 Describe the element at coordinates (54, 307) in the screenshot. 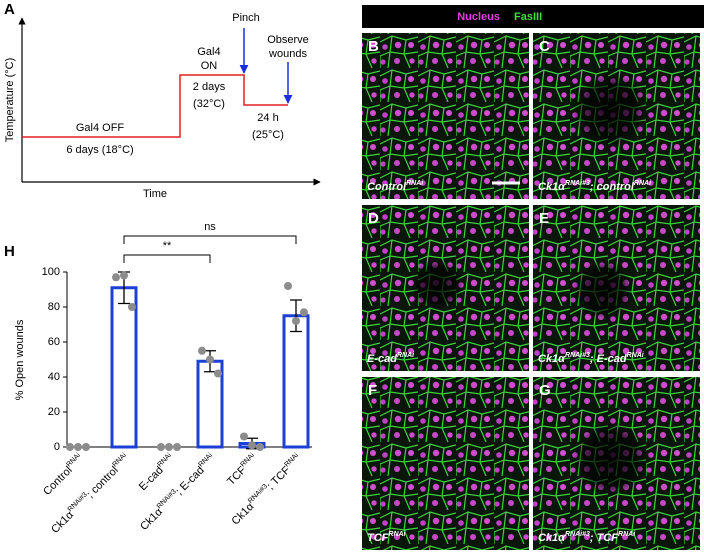

I see `y-tick-label: 80` at that location.